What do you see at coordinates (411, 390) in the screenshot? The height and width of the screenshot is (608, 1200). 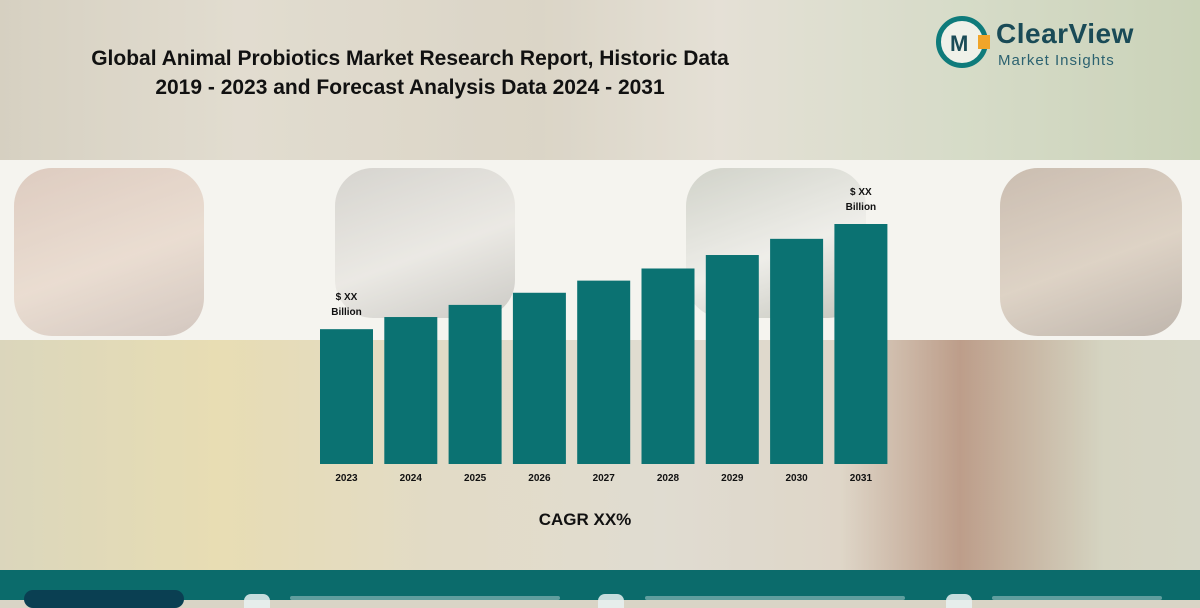 I see `bar-2024` at bounding box center [411, 390].